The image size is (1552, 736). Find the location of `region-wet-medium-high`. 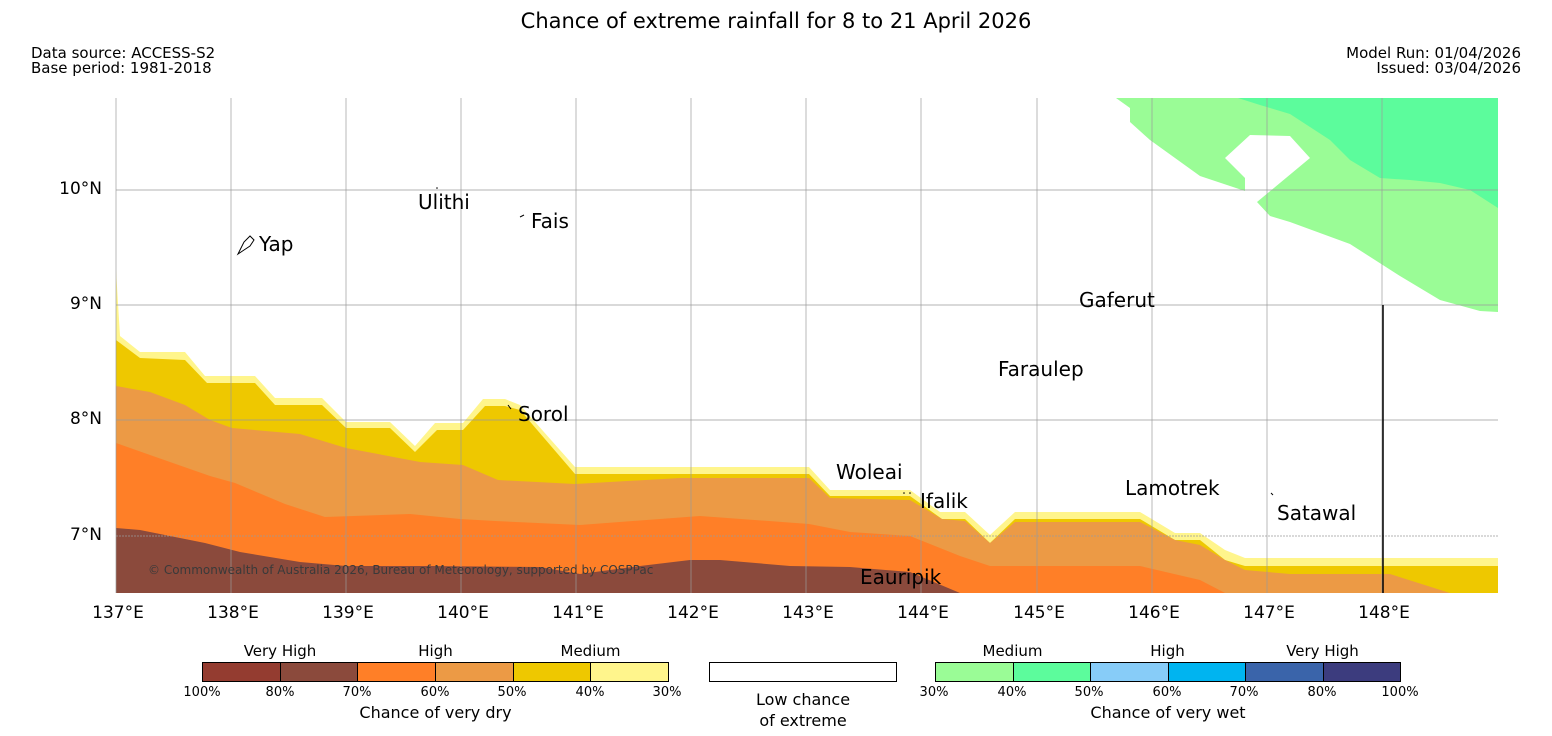

region-wet-medium-high is located at coordinates (1368, 153).